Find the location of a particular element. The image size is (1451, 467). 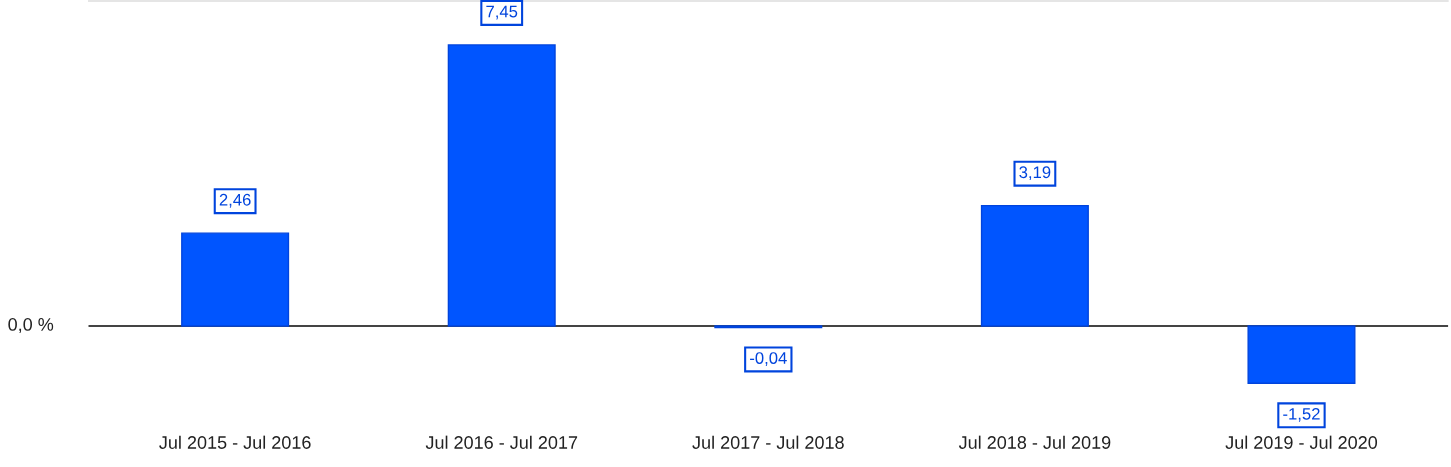

data-label: -0,04 is located at coordinates (768, 359).